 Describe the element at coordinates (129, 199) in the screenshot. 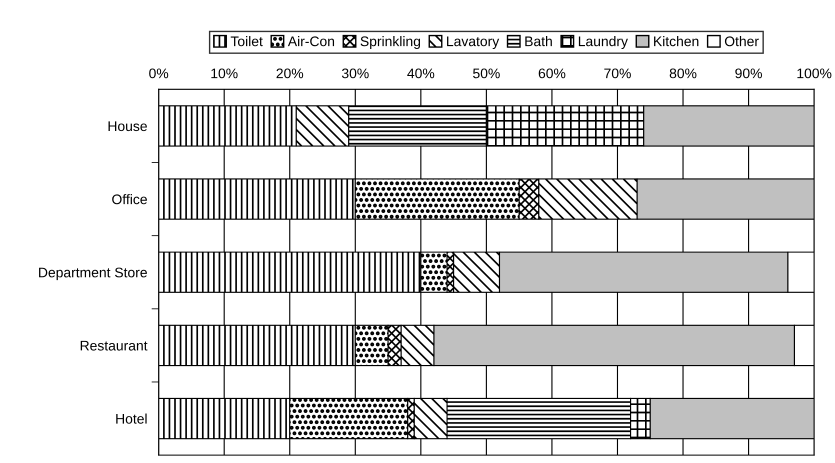

I see `y-tick-label: Office` at that location.